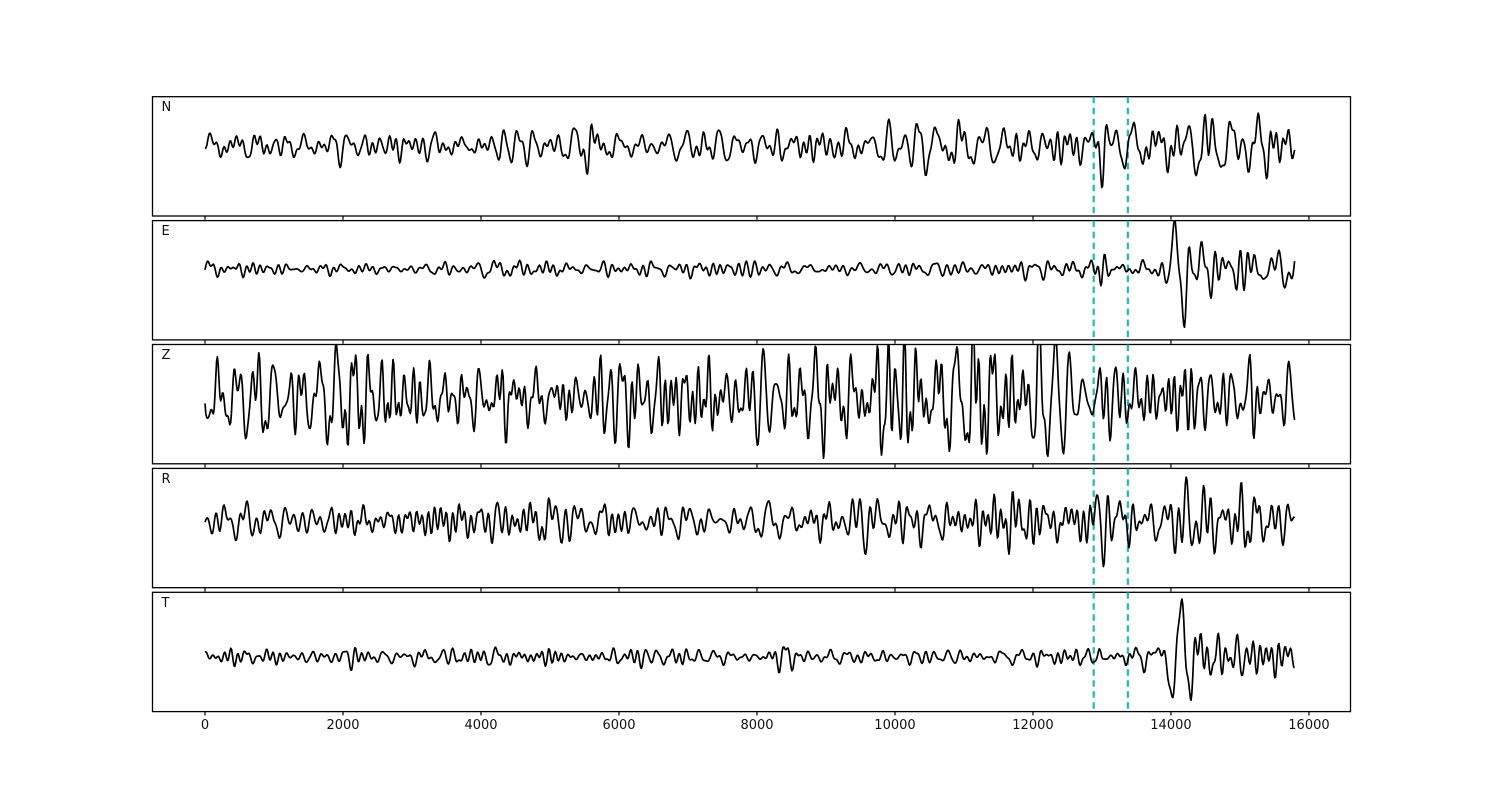  I want to click on x-tick-label: 10000, so click(894, 725).